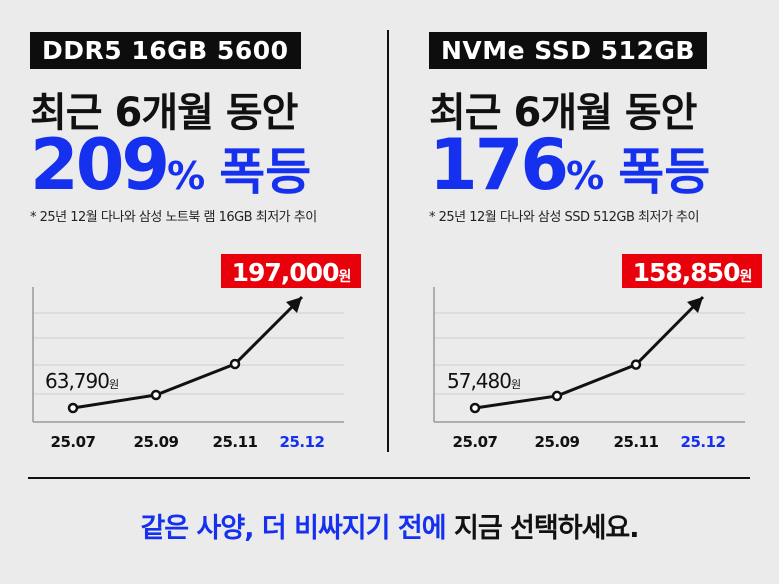 This screenshot has width=779, height=584. What do you see at coordinates (483, 381) in the screenshot?
I see `start-value-label: 57,480원` at bounding box center [483, 381].